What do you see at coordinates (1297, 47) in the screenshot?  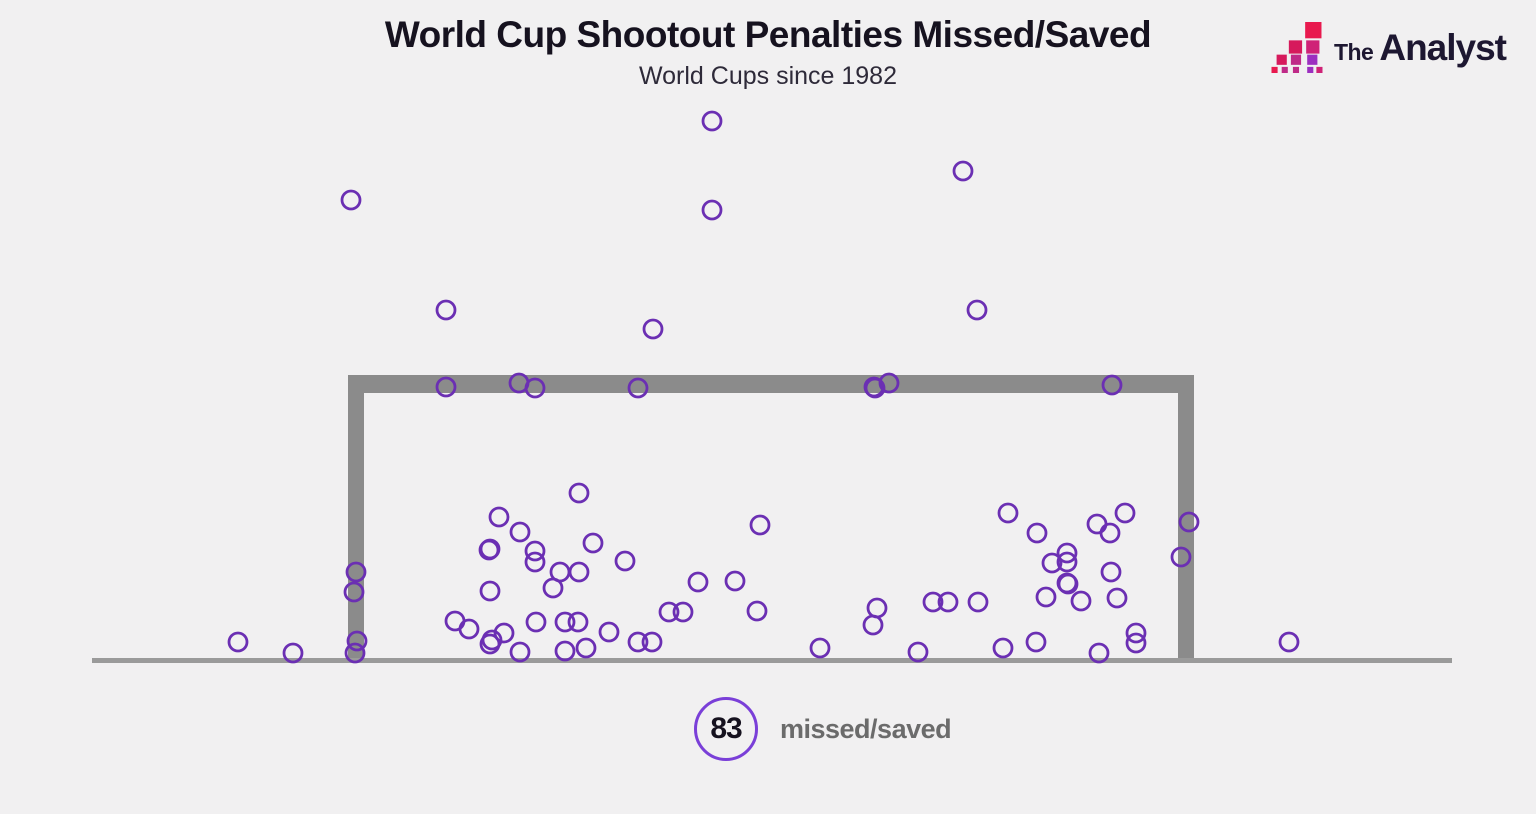 I see `analyst-stairs-icon` at bounding box center [1297, 47].